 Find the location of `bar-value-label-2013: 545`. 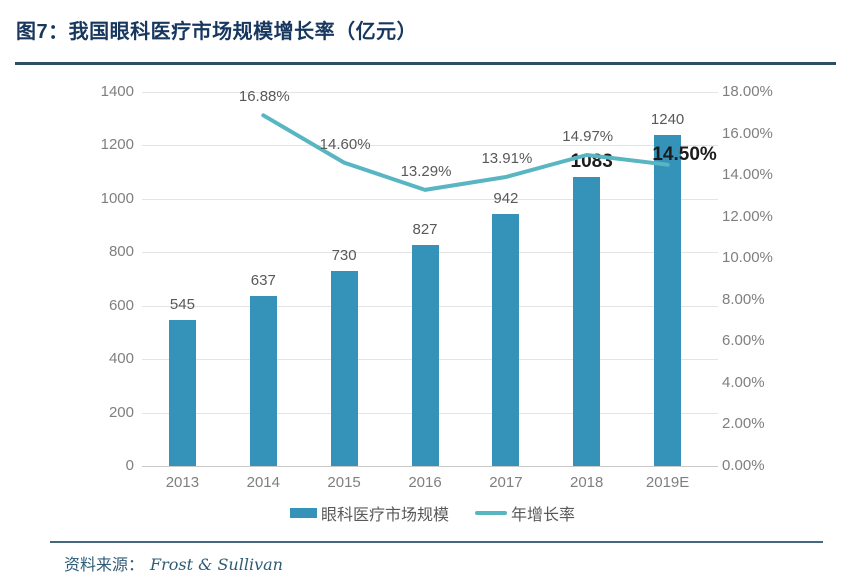

bar-value-label-2013: 545 is located at coordinates (182, 305).